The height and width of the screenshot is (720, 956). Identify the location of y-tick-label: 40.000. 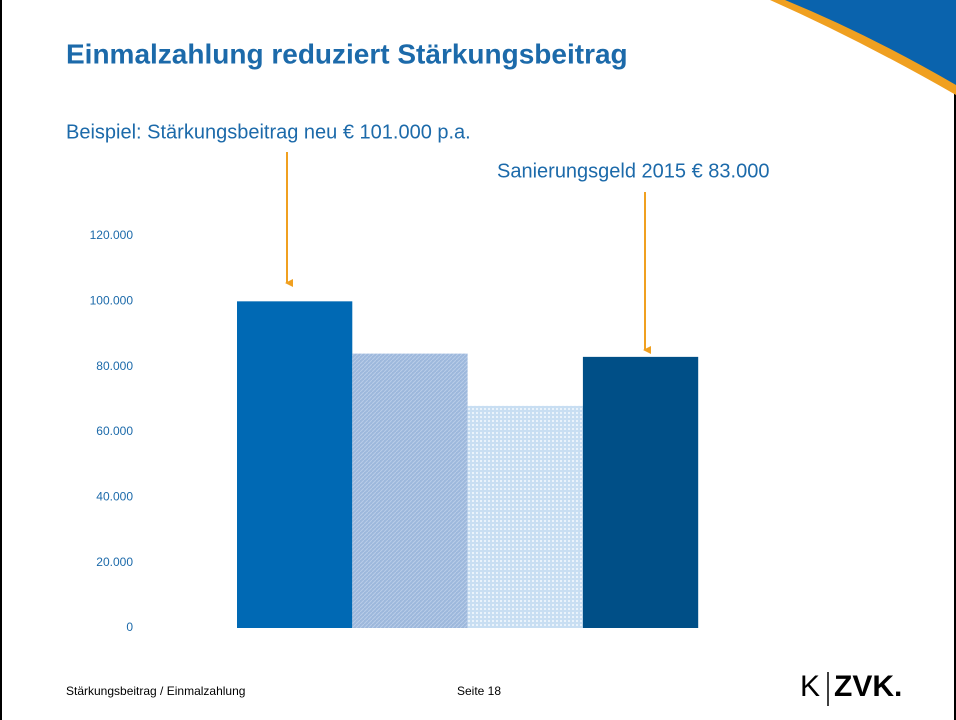
(114, 497).